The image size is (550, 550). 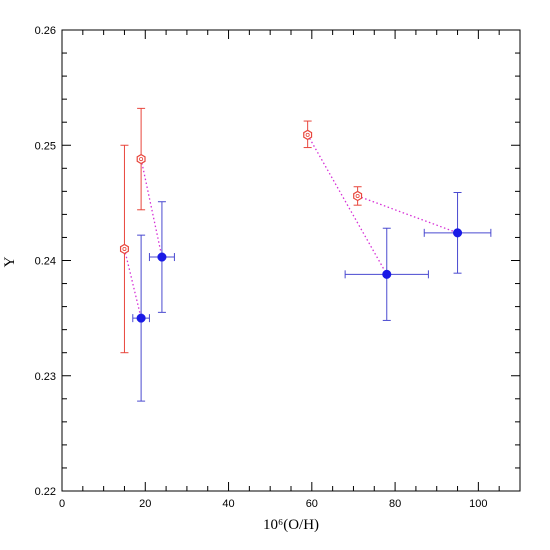 I want to click on y-tick-label: 0.24, so click(x=45, y=262).